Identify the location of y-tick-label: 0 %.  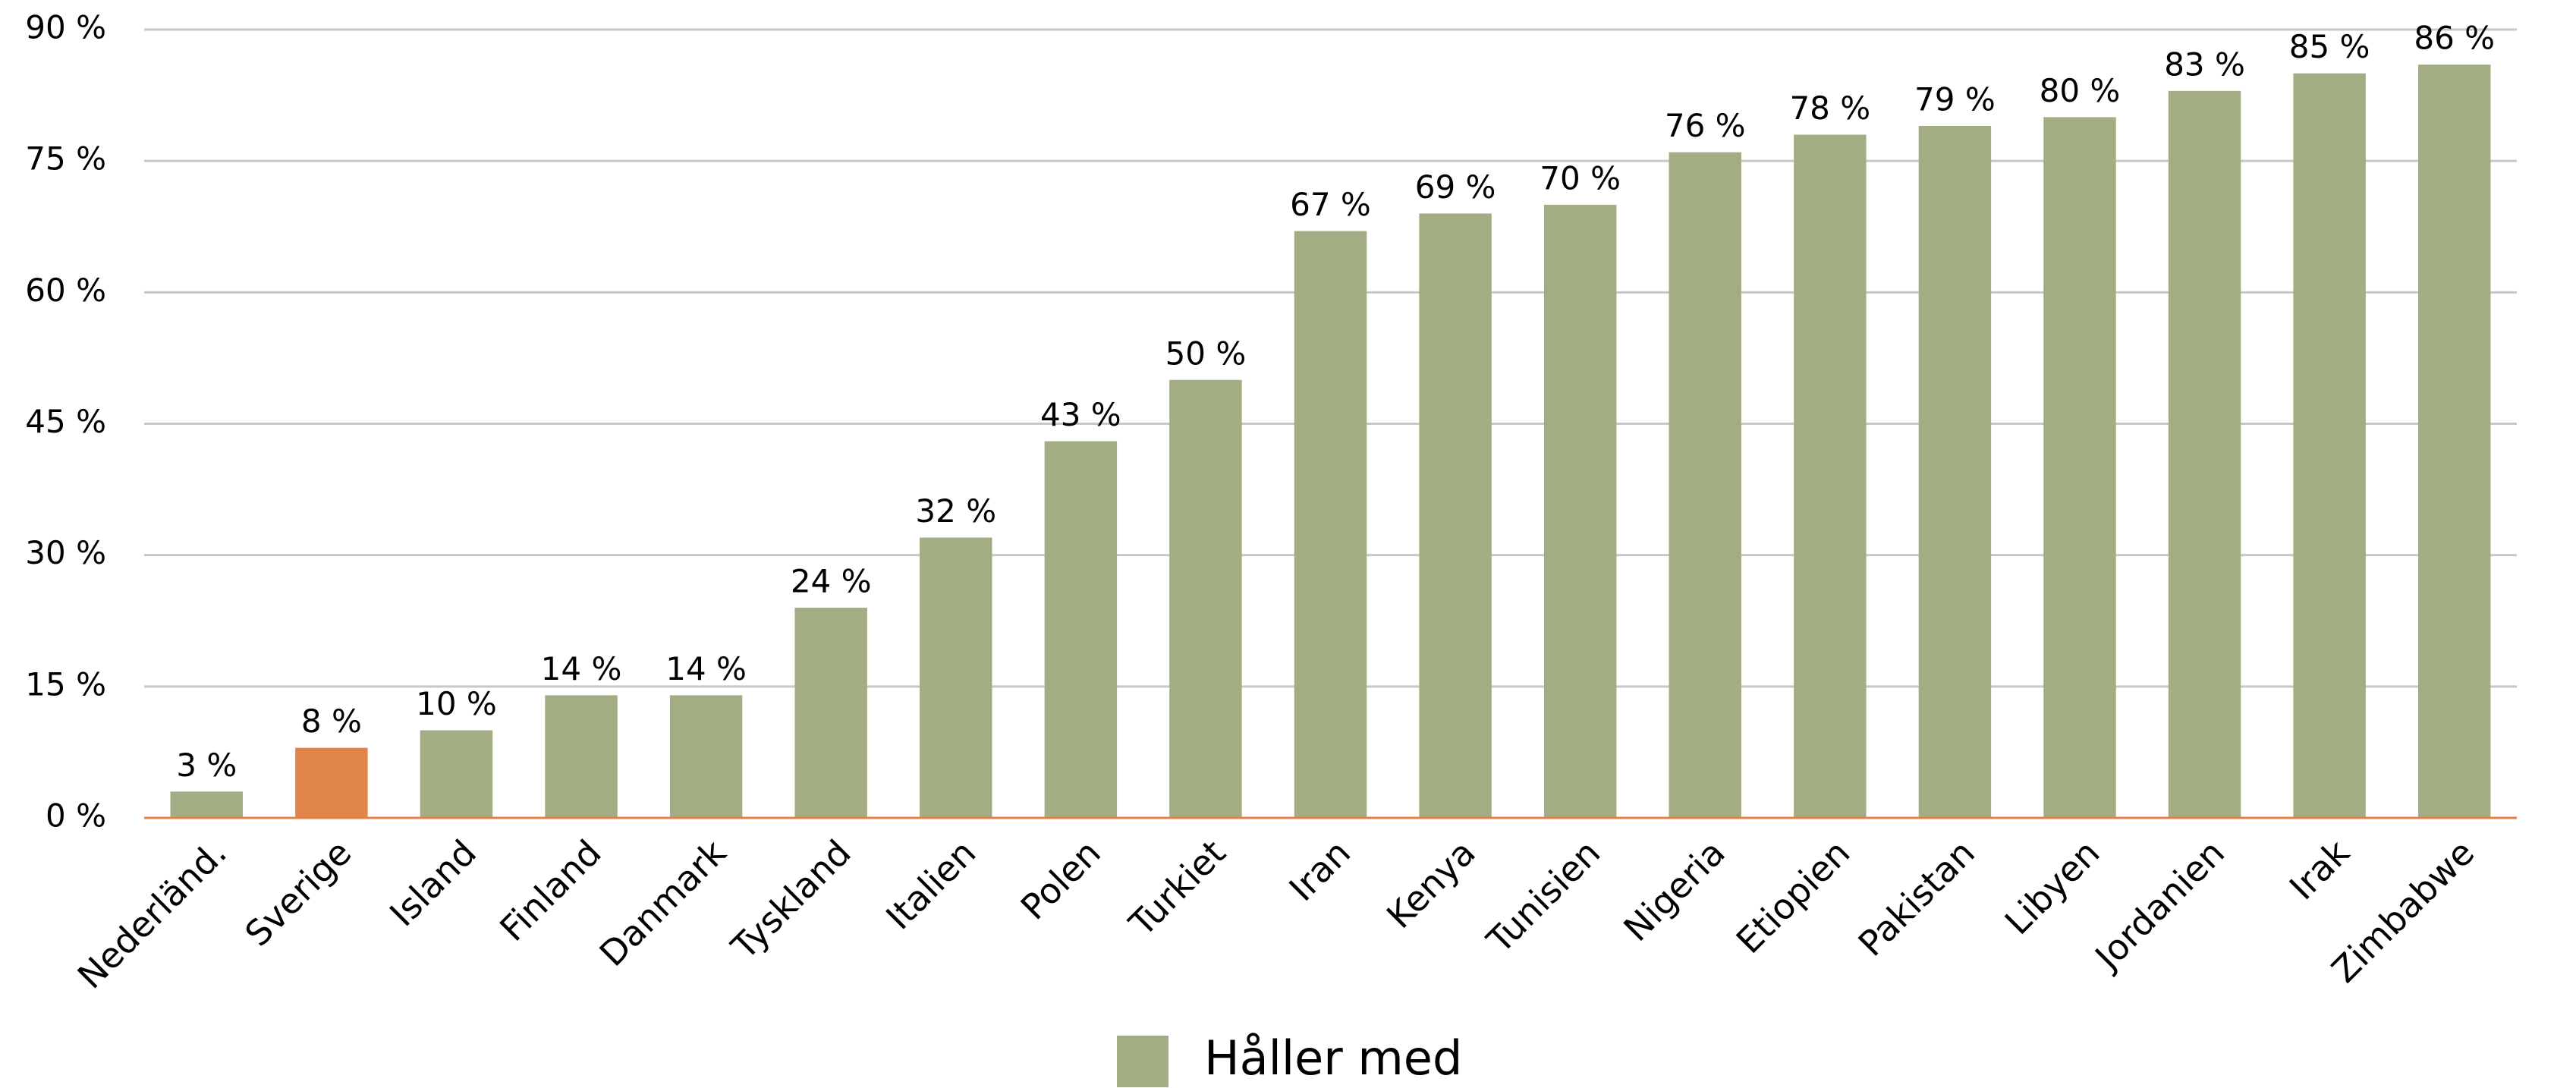
(76, 816).